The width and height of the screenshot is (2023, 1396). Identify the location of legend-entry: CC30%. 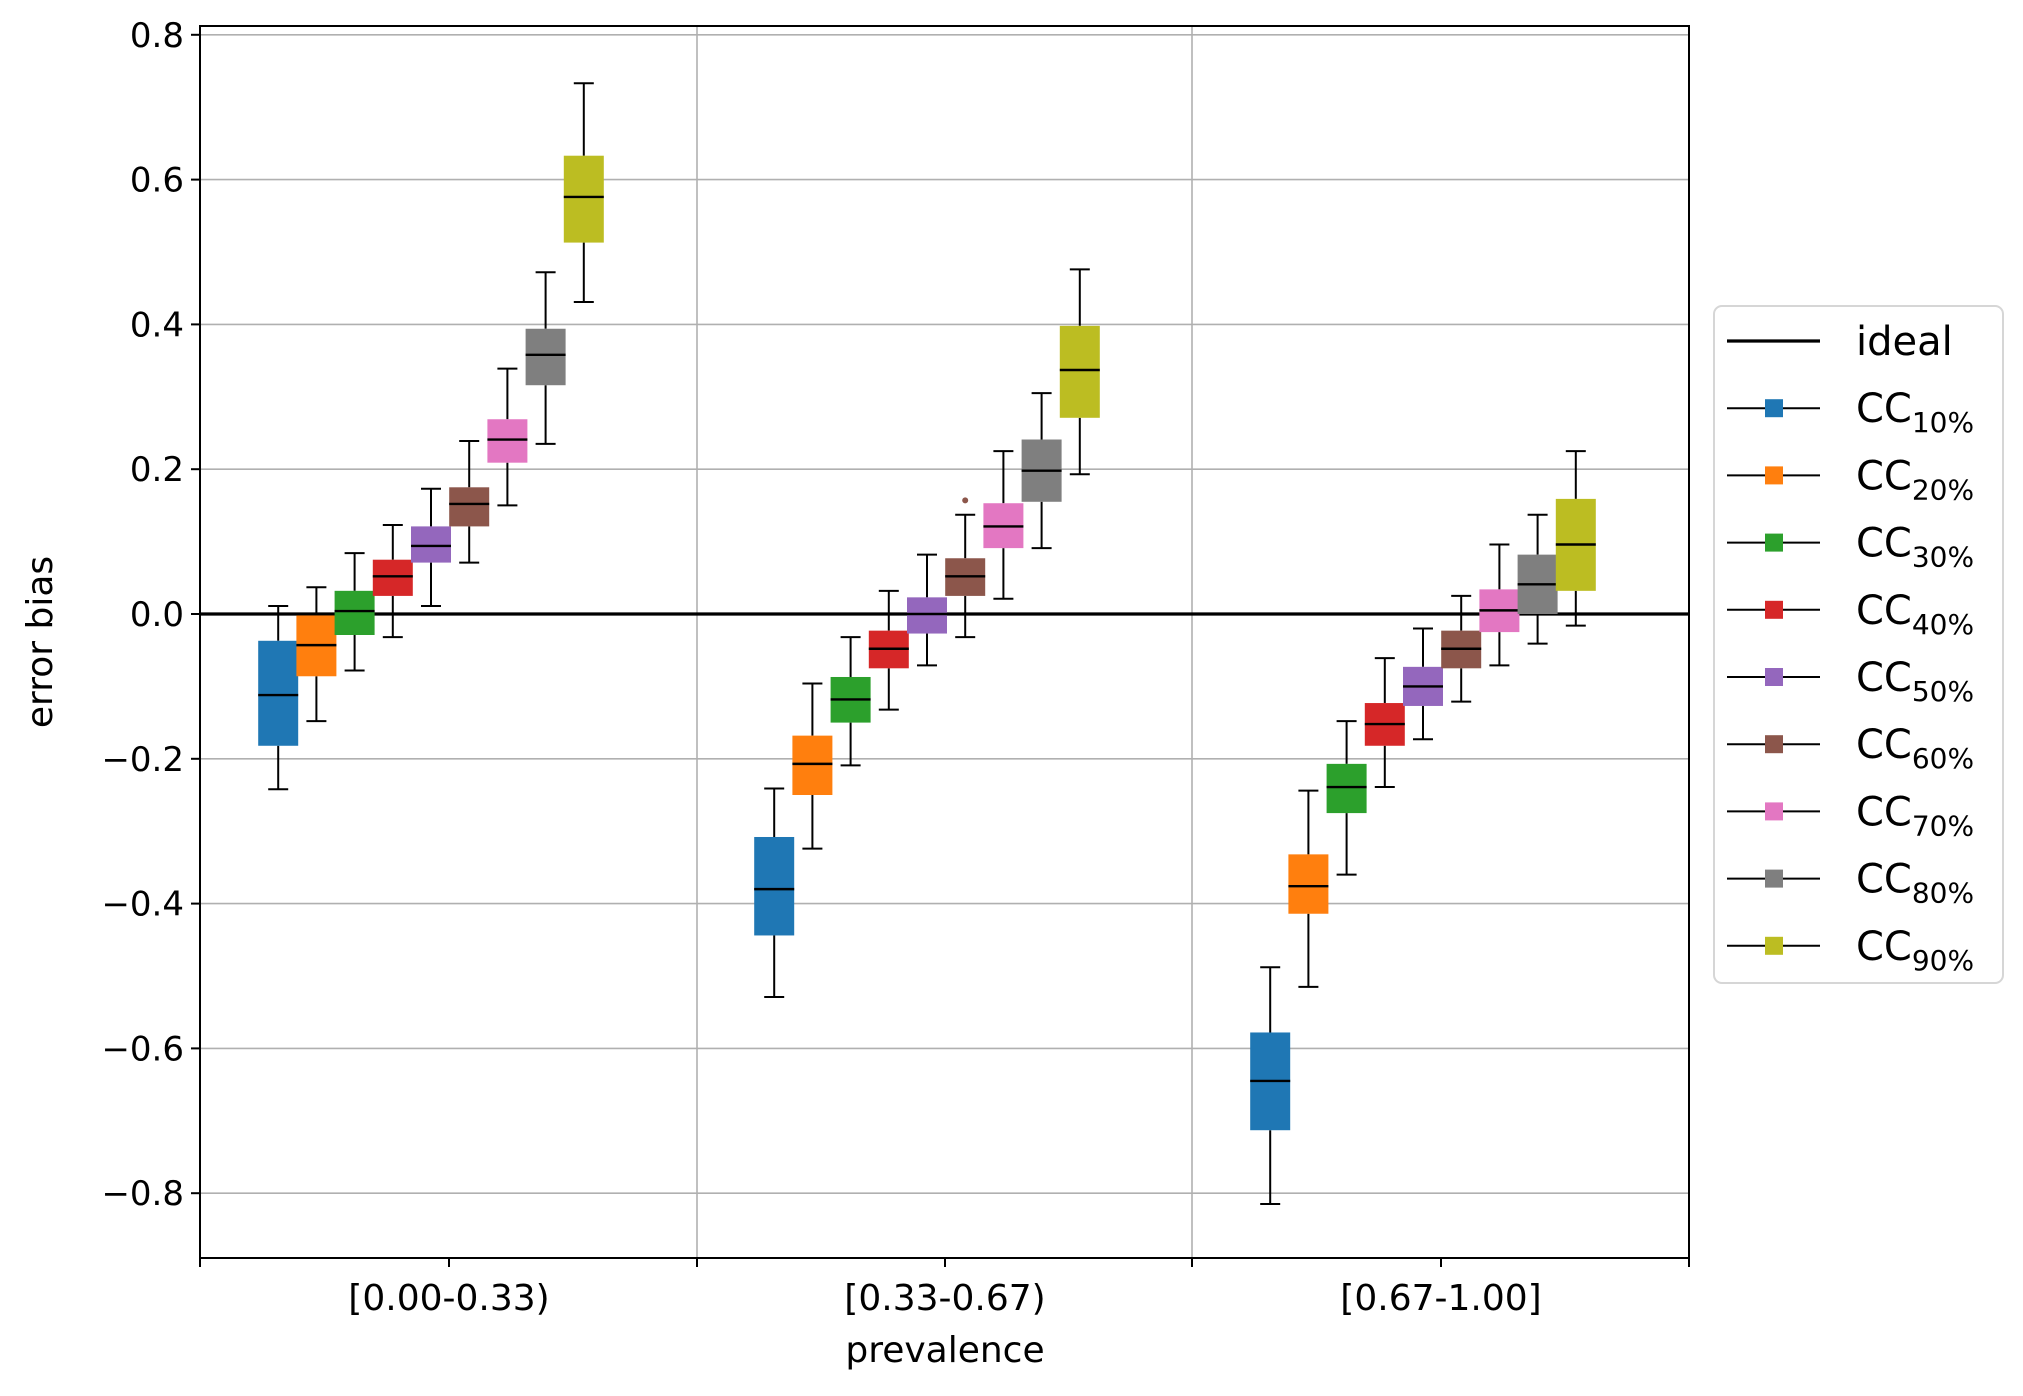
(1850, 547).